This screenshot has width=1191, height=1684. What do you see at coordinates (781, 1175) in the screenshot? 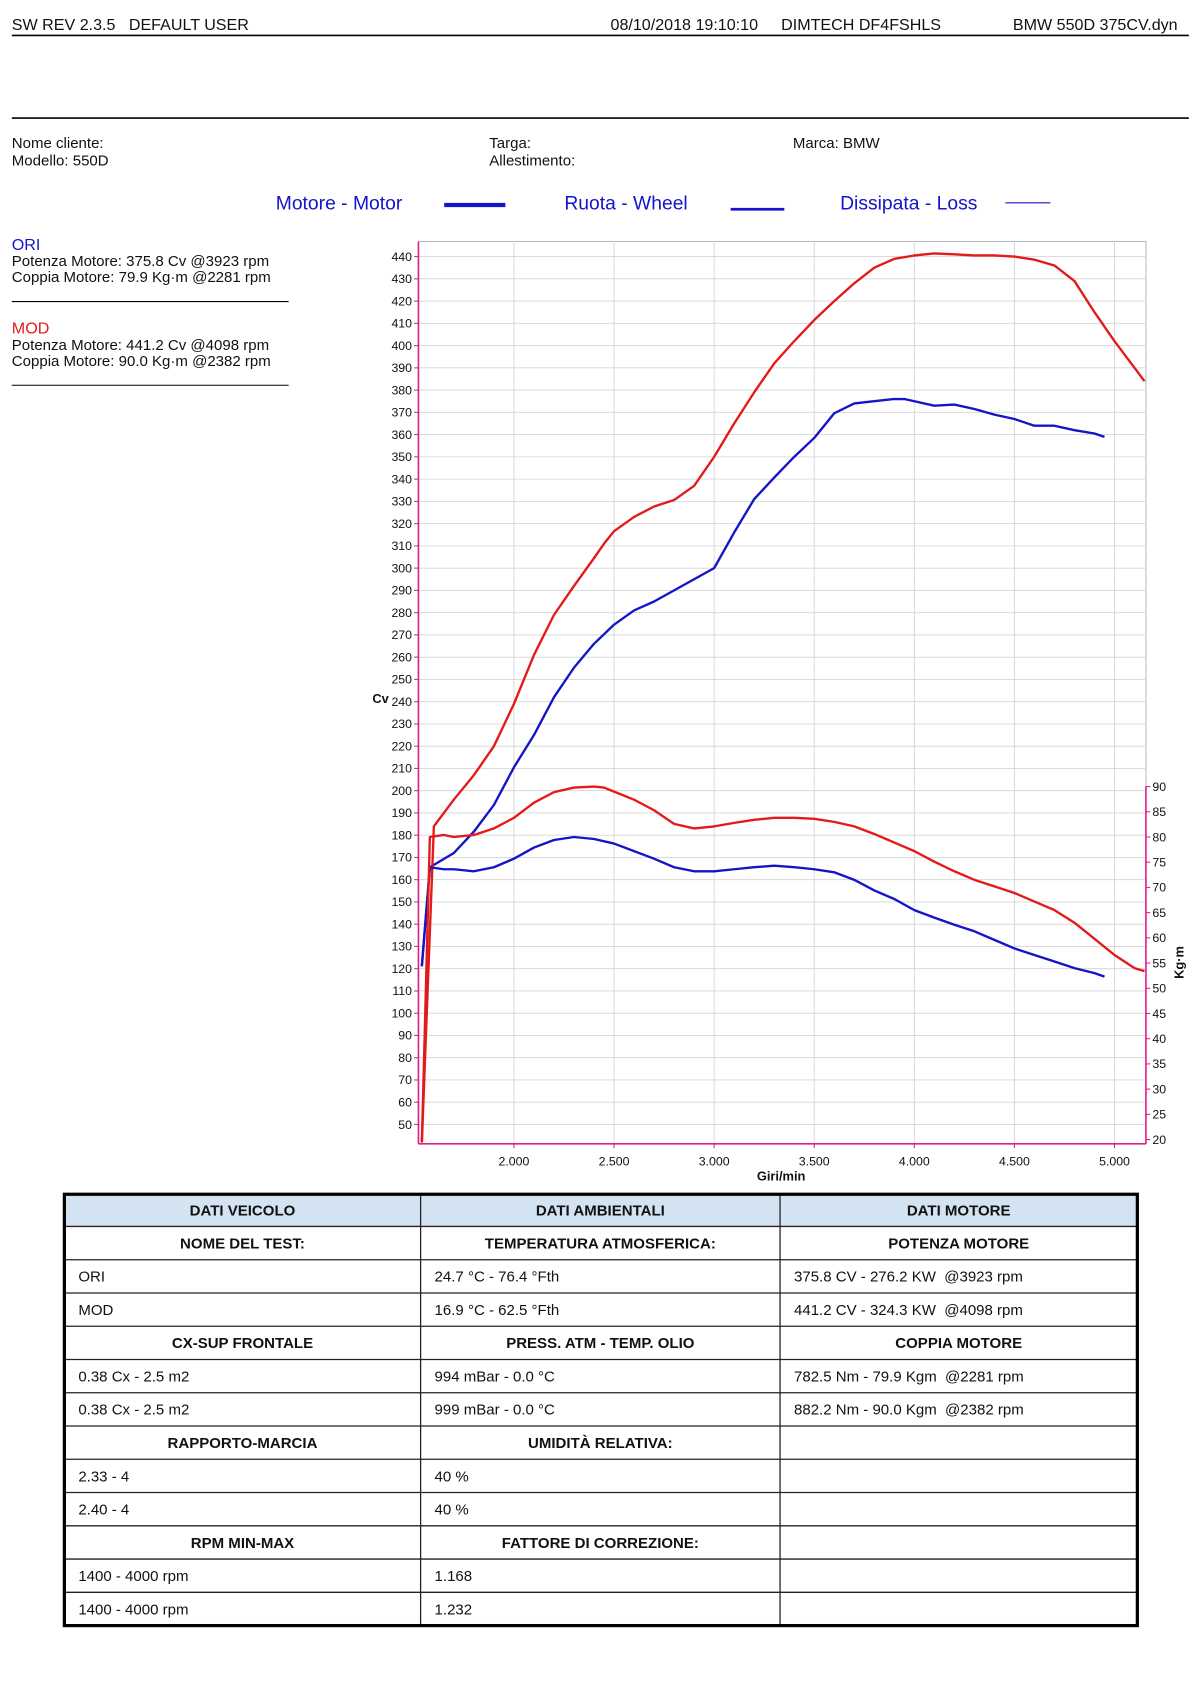
I see `x-axis-label: Giri/min` at bounding box center [781, 1175].